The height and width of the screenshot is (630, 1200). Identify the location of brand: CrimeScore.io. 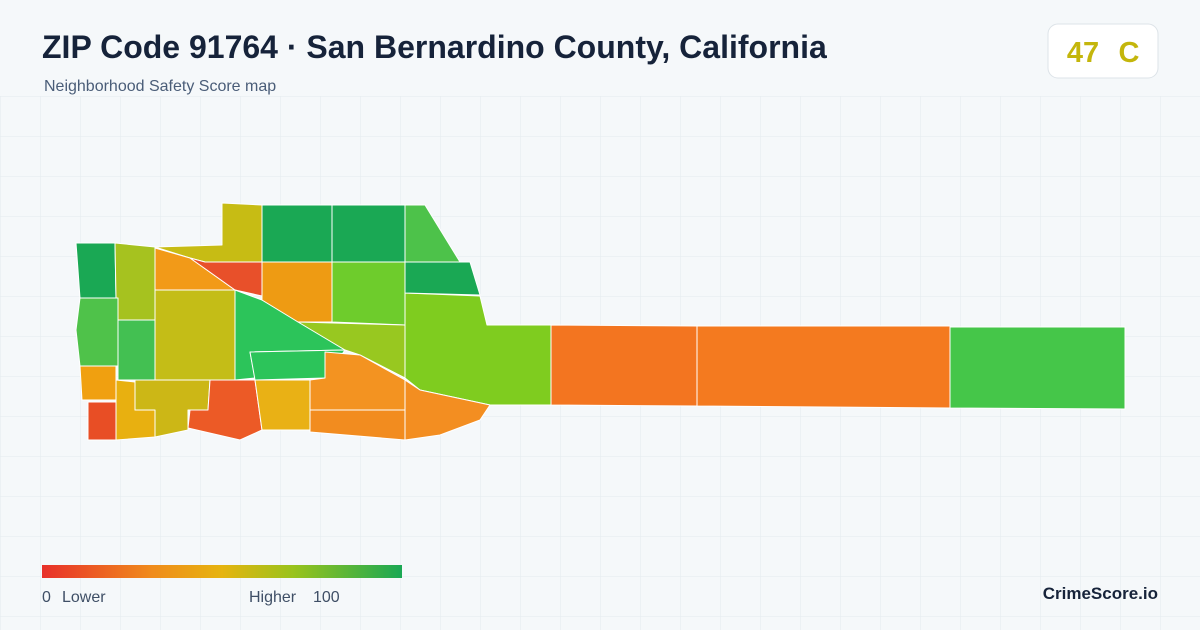
(1100, 593).